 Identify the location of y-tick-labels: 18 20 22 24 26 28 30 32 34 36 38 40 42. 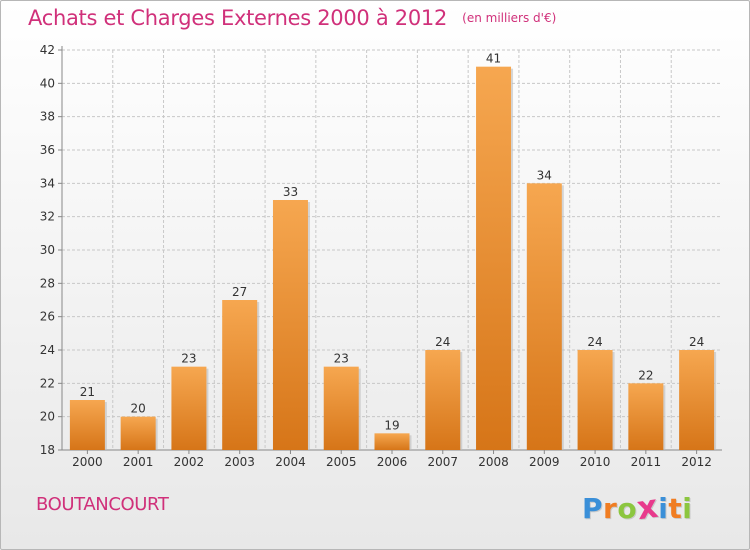
(47, 250).